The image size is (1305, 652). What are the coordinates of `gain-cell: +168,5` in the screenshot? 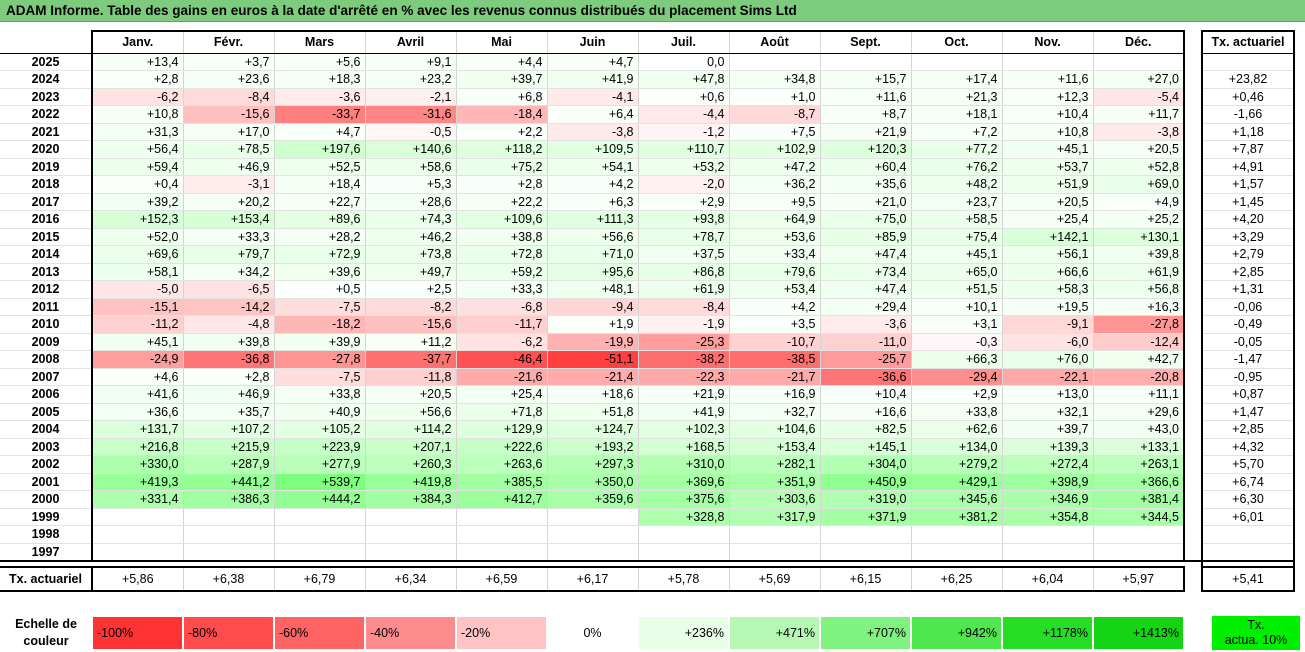 It's located at (684, 447).